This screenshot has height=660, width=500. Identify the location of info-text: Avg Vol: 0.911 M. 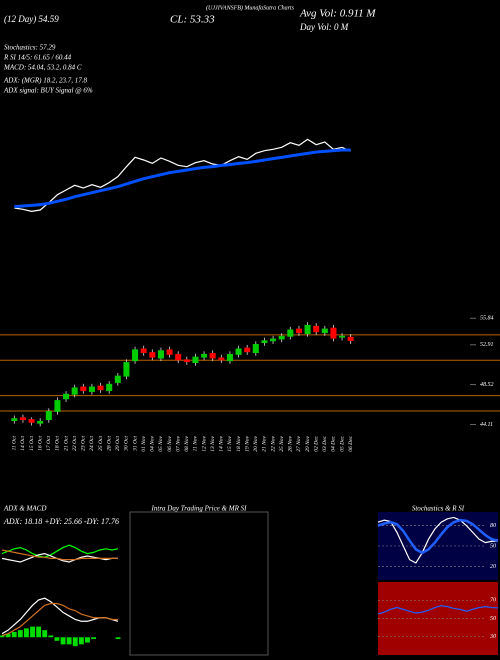
(337, 14).